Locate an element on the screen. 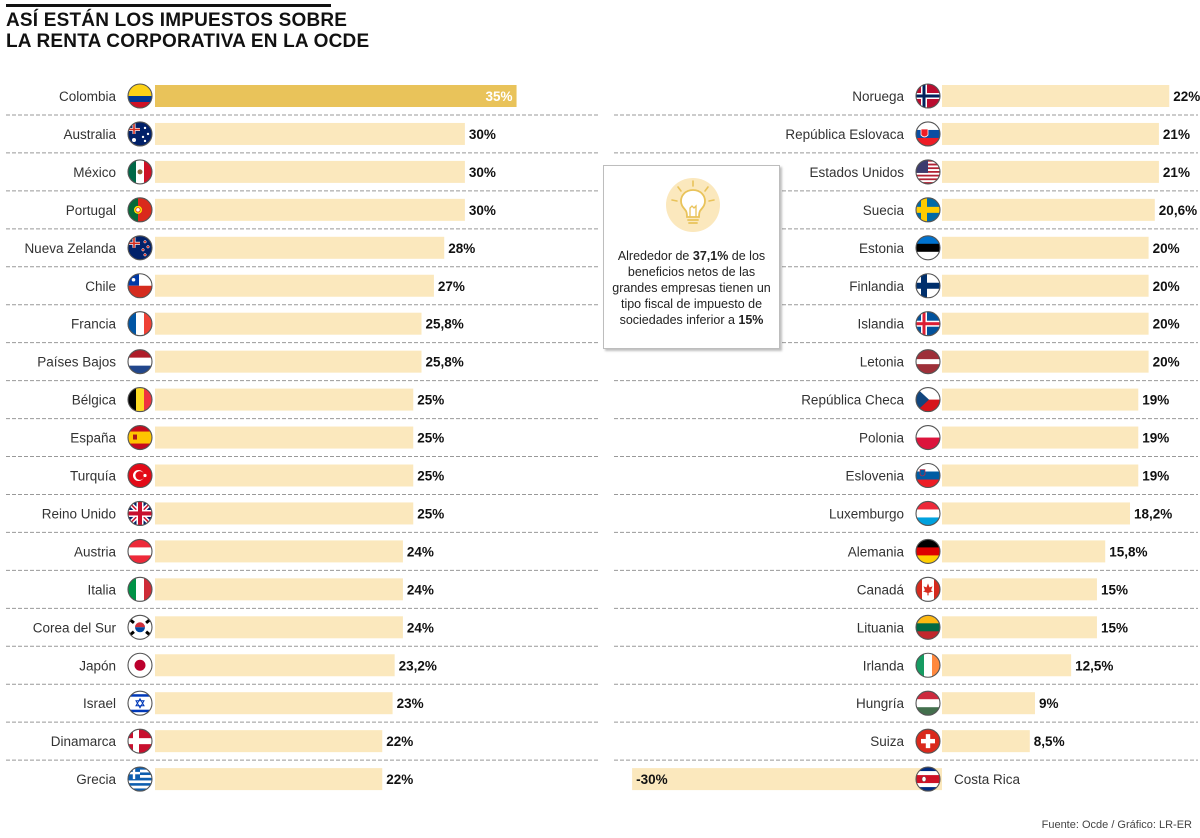 This screenshot has height=838, width=1200. value-label-mexico: 30% is located at coordinates (482, 172).